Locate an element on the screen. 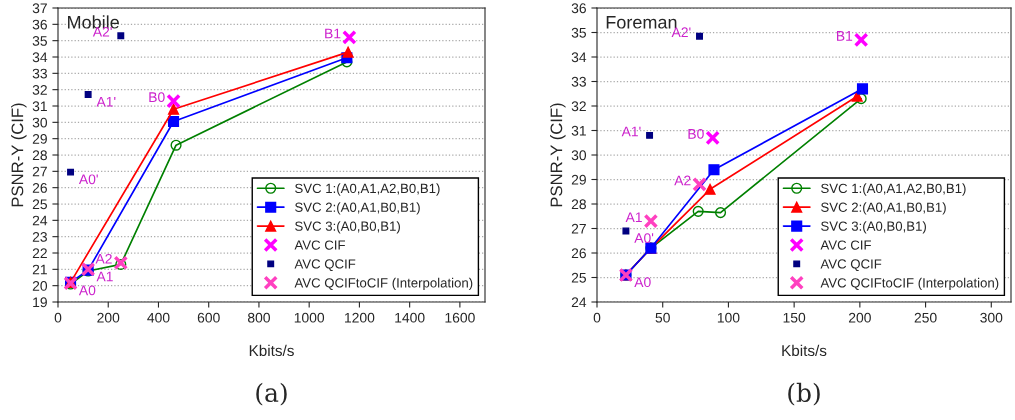  chart-title: Mobile is located at coordinates (93, 22).